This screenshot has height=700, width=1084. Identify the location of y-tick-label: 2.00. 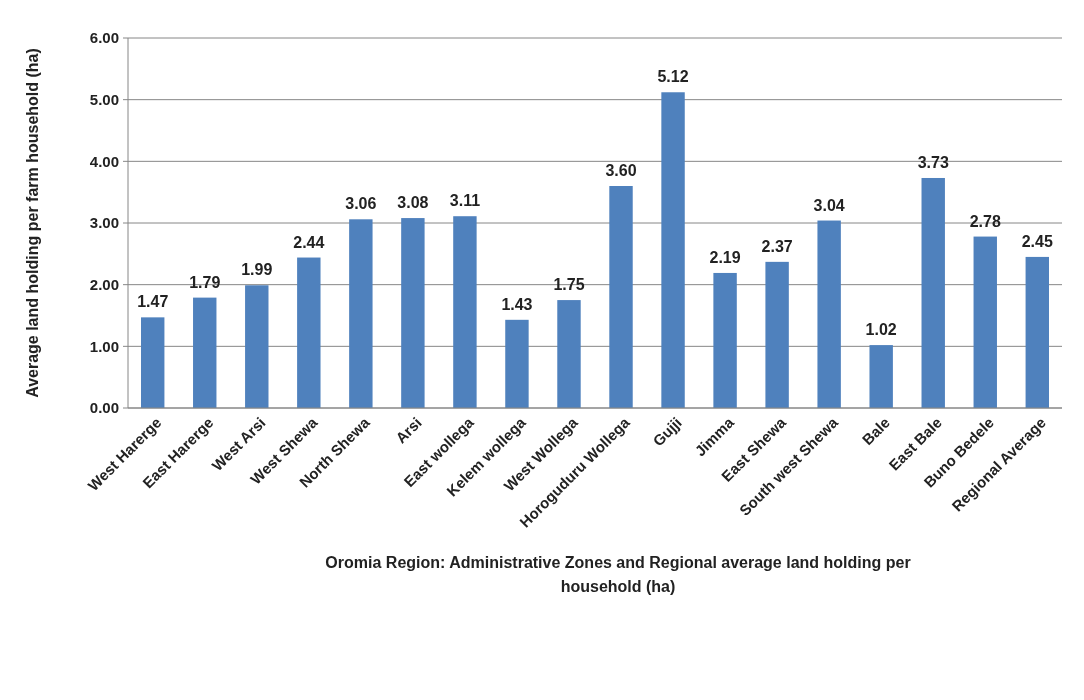
(104, 284).